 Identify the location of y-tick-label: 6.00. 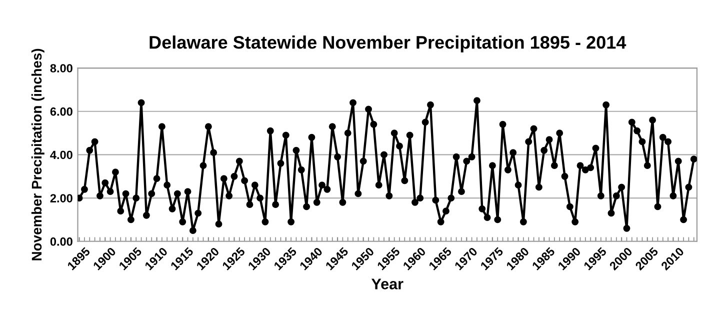
(61, 111).